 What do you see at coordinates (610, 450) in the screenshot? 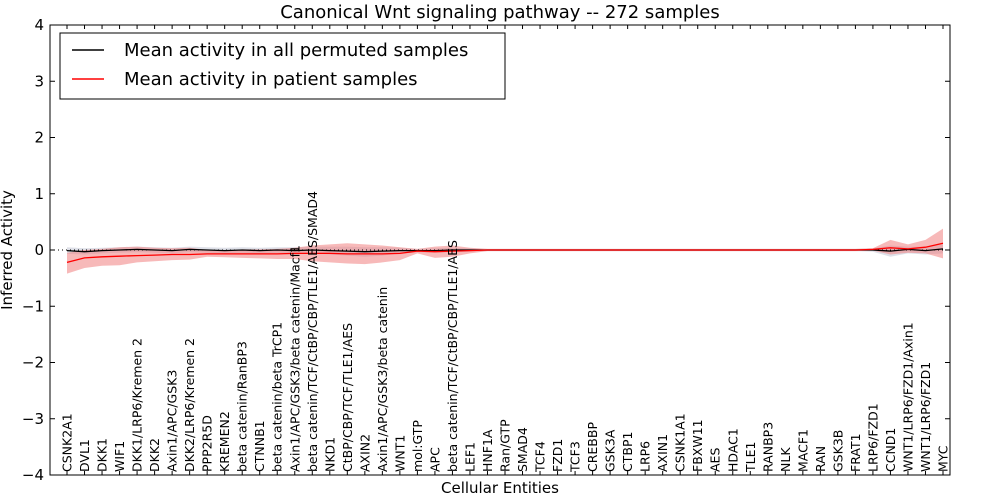
I see `x-tick-label: GSK3A` at bounding box center [610, 450].